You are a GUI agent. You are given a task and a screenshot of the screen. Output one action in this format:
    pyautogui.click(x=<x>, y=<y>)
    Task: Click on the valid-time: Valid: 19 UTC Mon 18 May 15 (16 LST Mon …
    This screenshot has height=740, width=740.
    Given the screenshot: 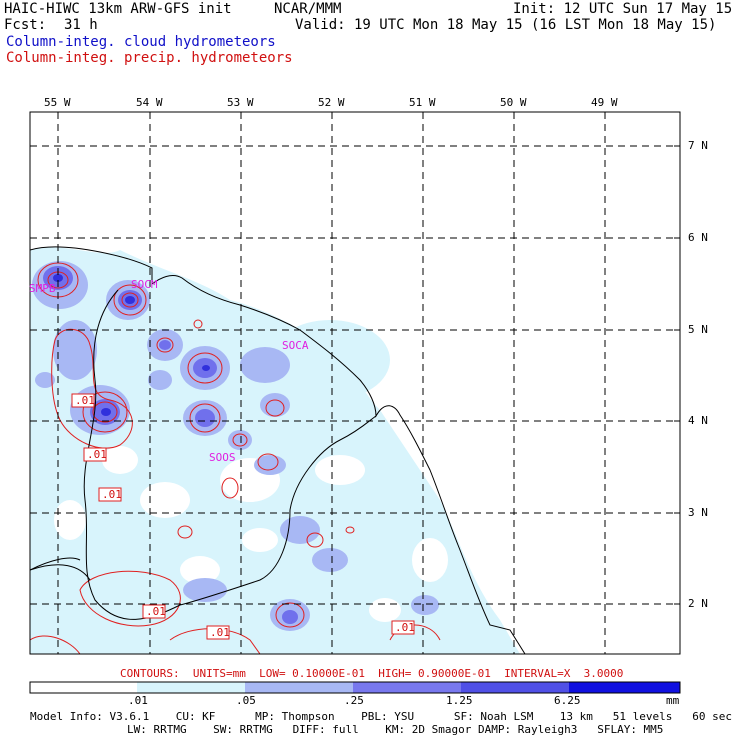 What is the action you would take?
    pyautogui.click(x=506, y=25)
    